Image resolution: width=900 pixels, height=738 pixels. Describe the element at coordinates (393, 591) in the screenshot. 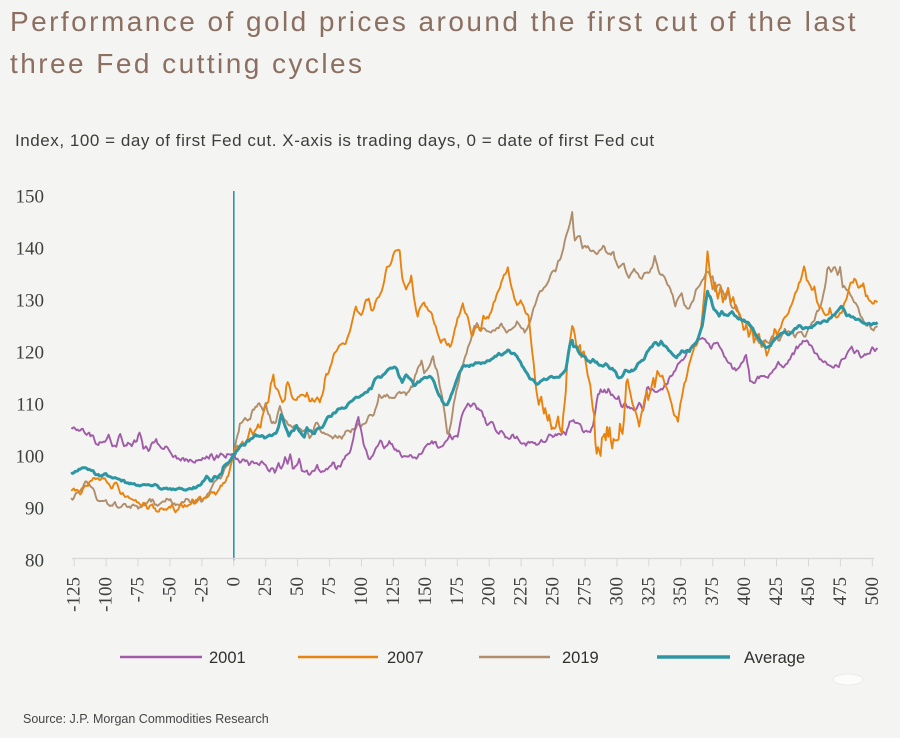

I see `svg-text: 125` at that location.